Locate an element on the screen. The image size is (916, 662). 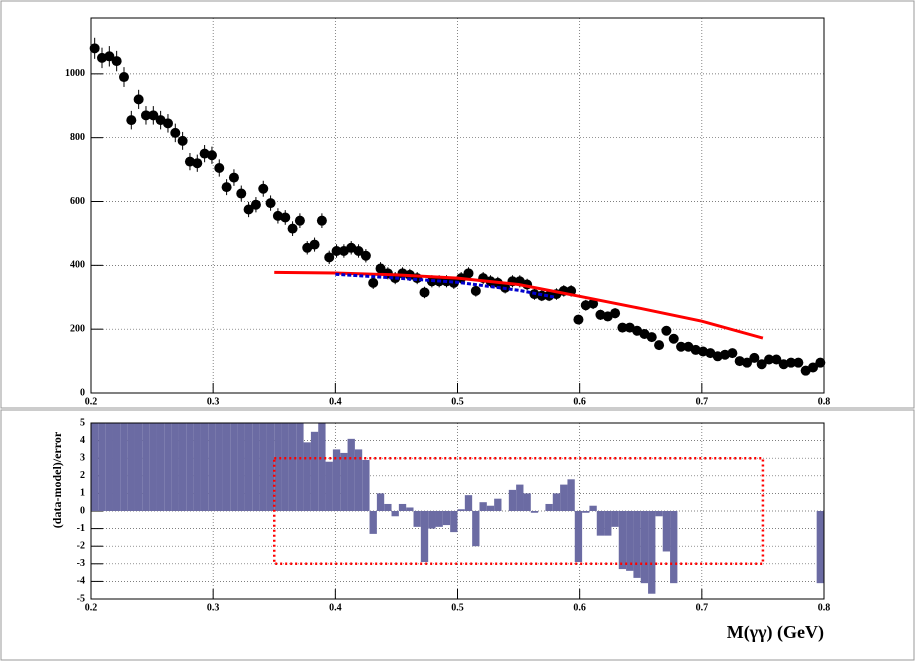
x-tick-label: 0.6 is located at coordinates (579, 401).